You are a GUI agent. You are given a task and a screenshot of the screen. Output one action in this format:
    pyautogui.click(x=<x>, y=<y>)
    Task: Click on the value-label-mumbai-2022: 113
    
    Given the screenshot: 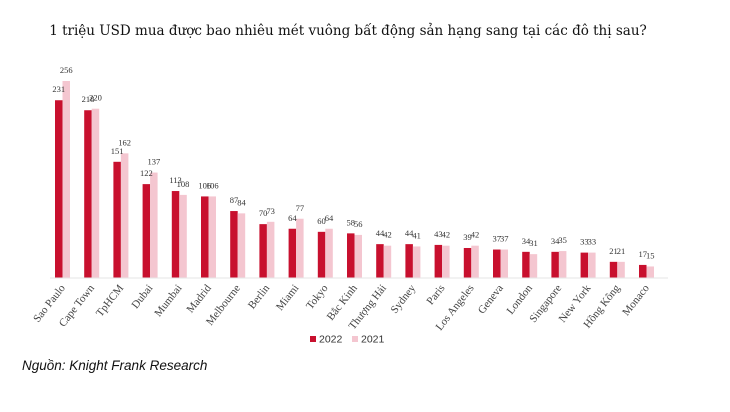 What is the action you would take?
    pyautogui.click(x=175, y=180)
    